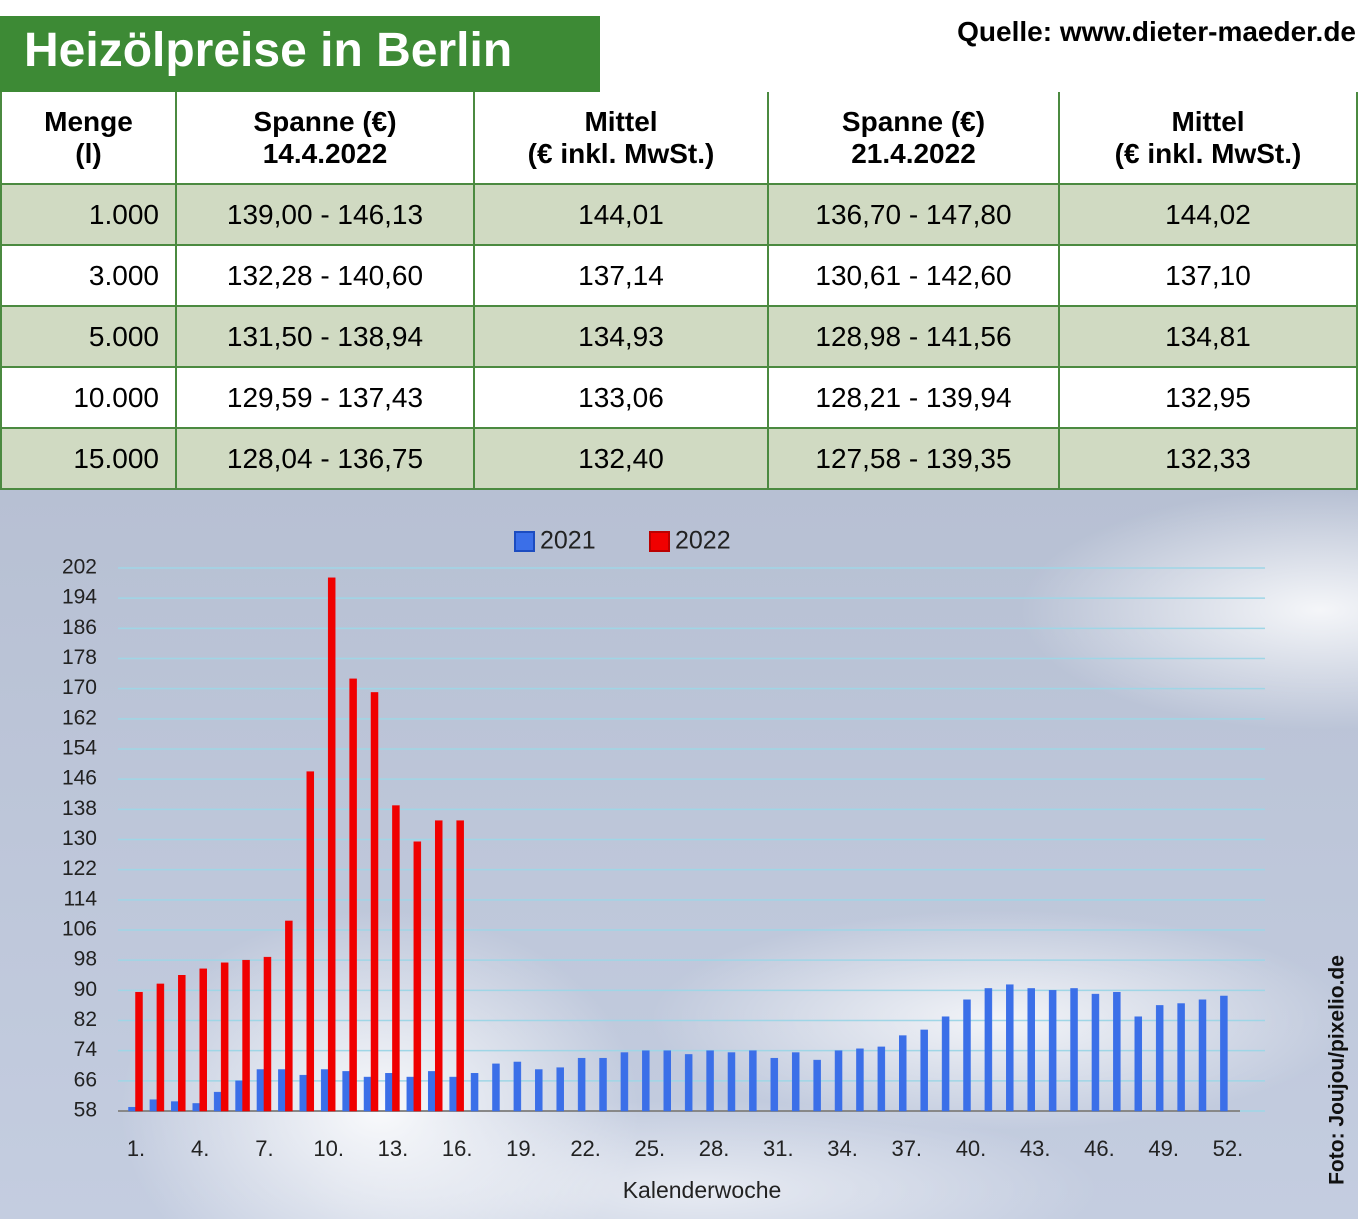 This screenshot has height=1219, width=1358. Describe the element at coordinates (85, 989) in the screenshot. I see `y-tick-label: 90` at that location.